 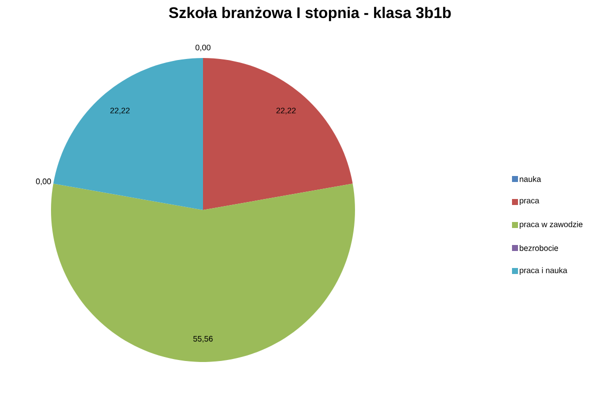 What do you see at coordinates (530, 202) in the screenshot?
I see `legend-label: praca` at bounding box center [530, 202].